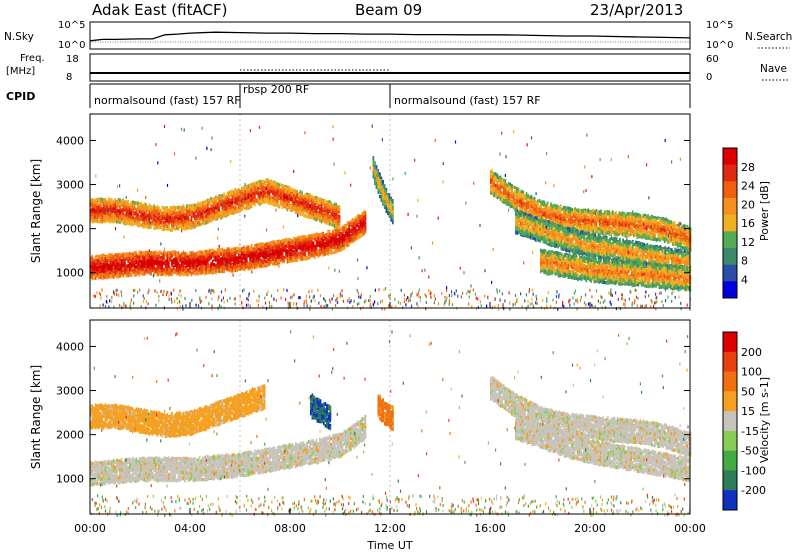 The image size is (800, 554). What do you see at coordinates (159, 10) in the screenshot?
I see `station-title: Adak East (fitACF)` at bounding box center [159, 10].